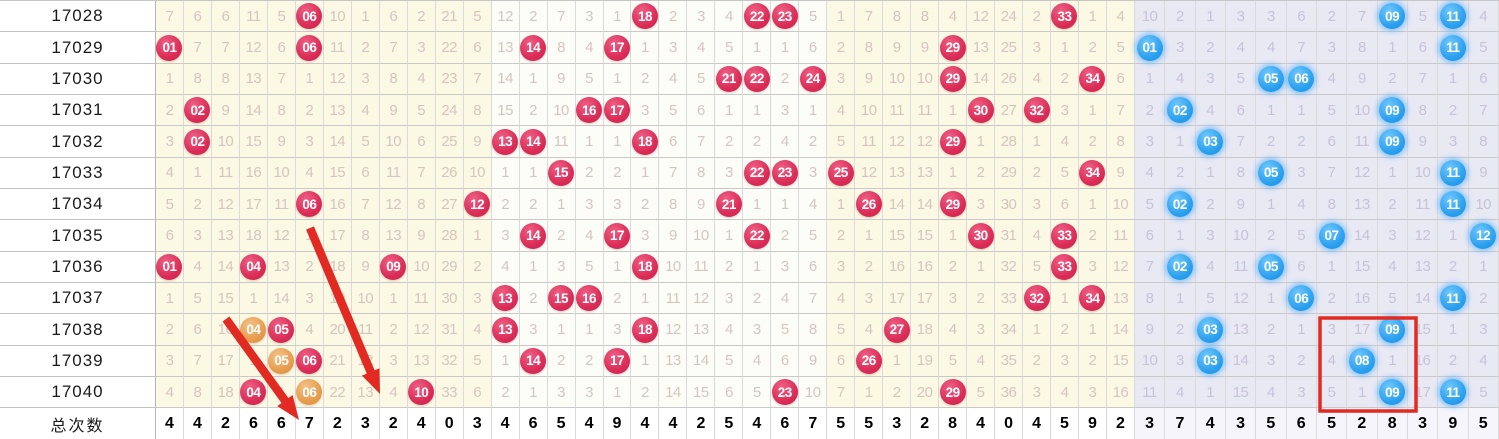 Image resolution: width=1499 pixels, height=439 pixels. Describe the element at coordinates (1092, 78) in the screenshot. I see `red-ball: 34` at that location.